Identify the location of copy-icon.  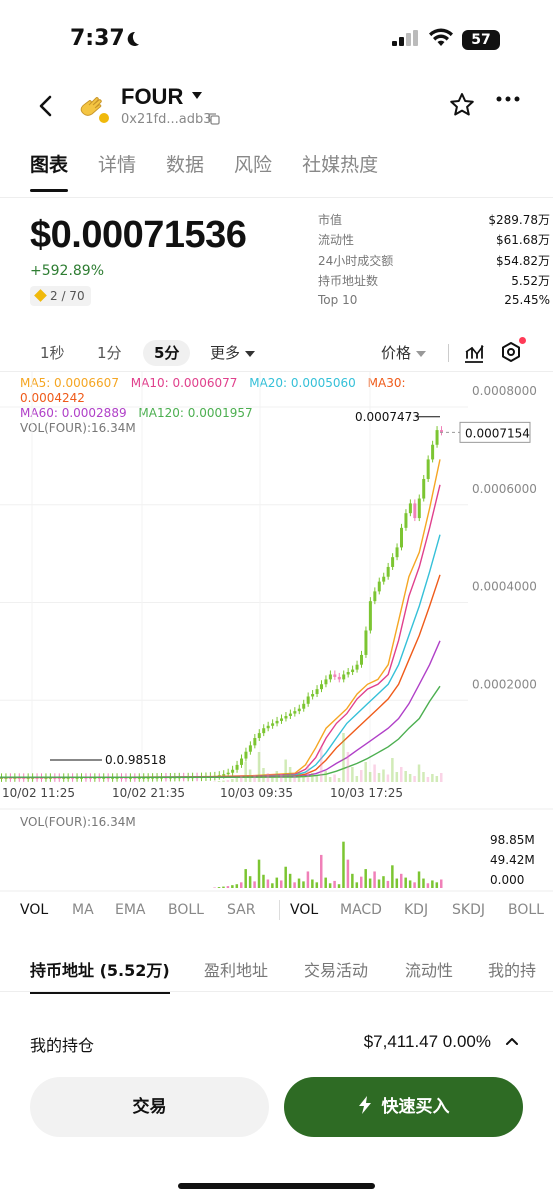
(214, 119).